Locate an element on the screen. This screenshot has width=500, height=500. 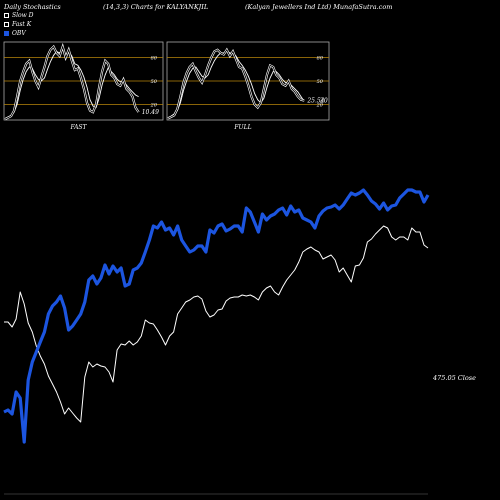
legend-obv: OBV is located at coordinates (15, 33).